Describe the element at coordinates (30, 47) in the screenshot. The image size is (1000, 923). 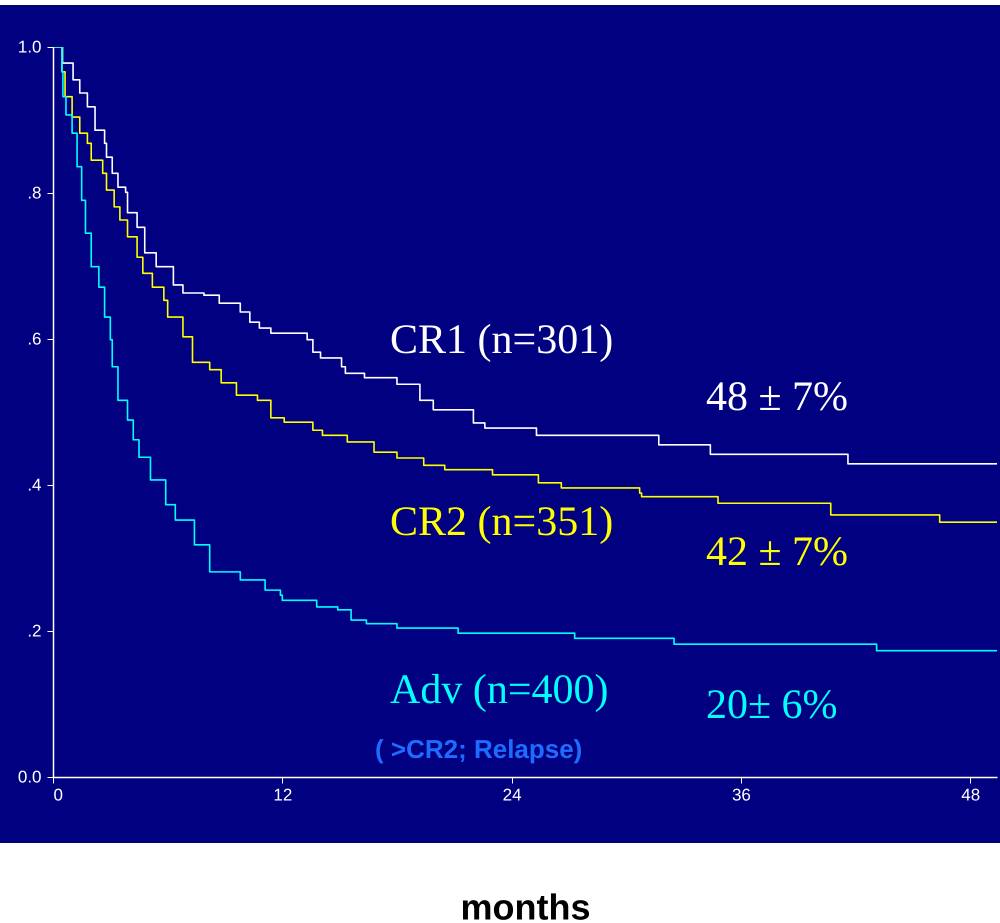
I see `y-tick-label: 1.0` at that location.